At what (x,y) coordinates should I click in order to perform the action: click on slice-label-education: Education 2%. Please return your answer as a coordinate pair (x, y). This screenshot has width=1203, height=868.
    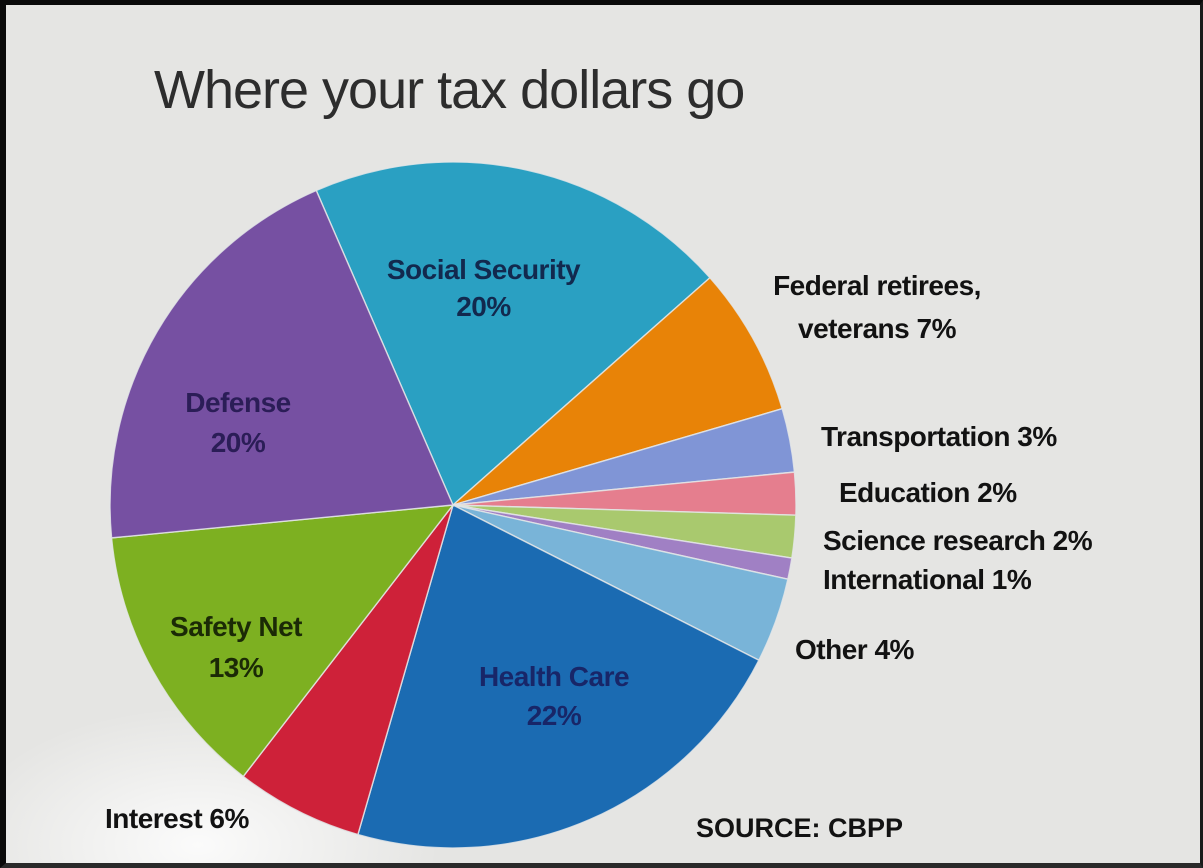
    Looking at the image, I should click on (928, 492).